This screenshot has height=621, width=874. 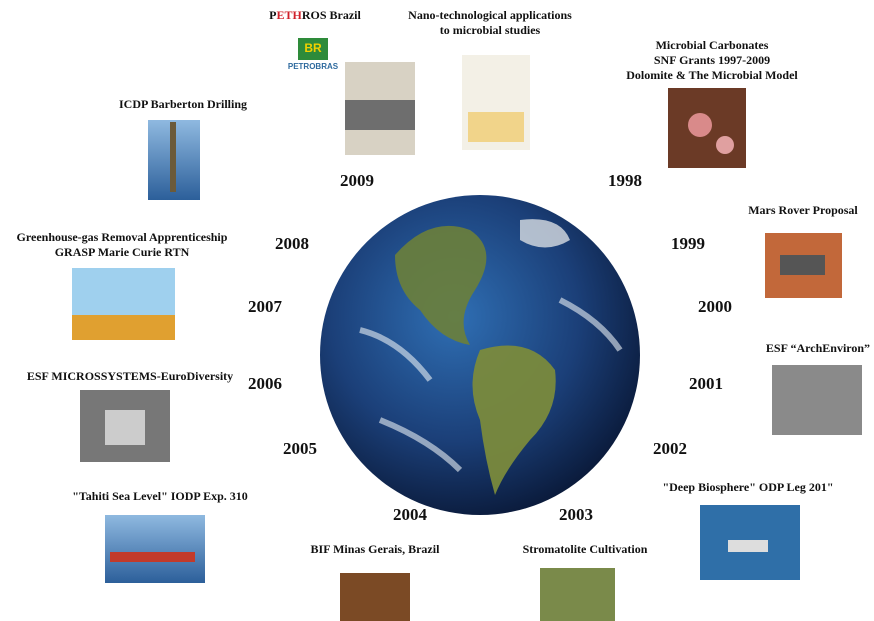 I want to click on title-part: ETH, so click(x=290, y=15).